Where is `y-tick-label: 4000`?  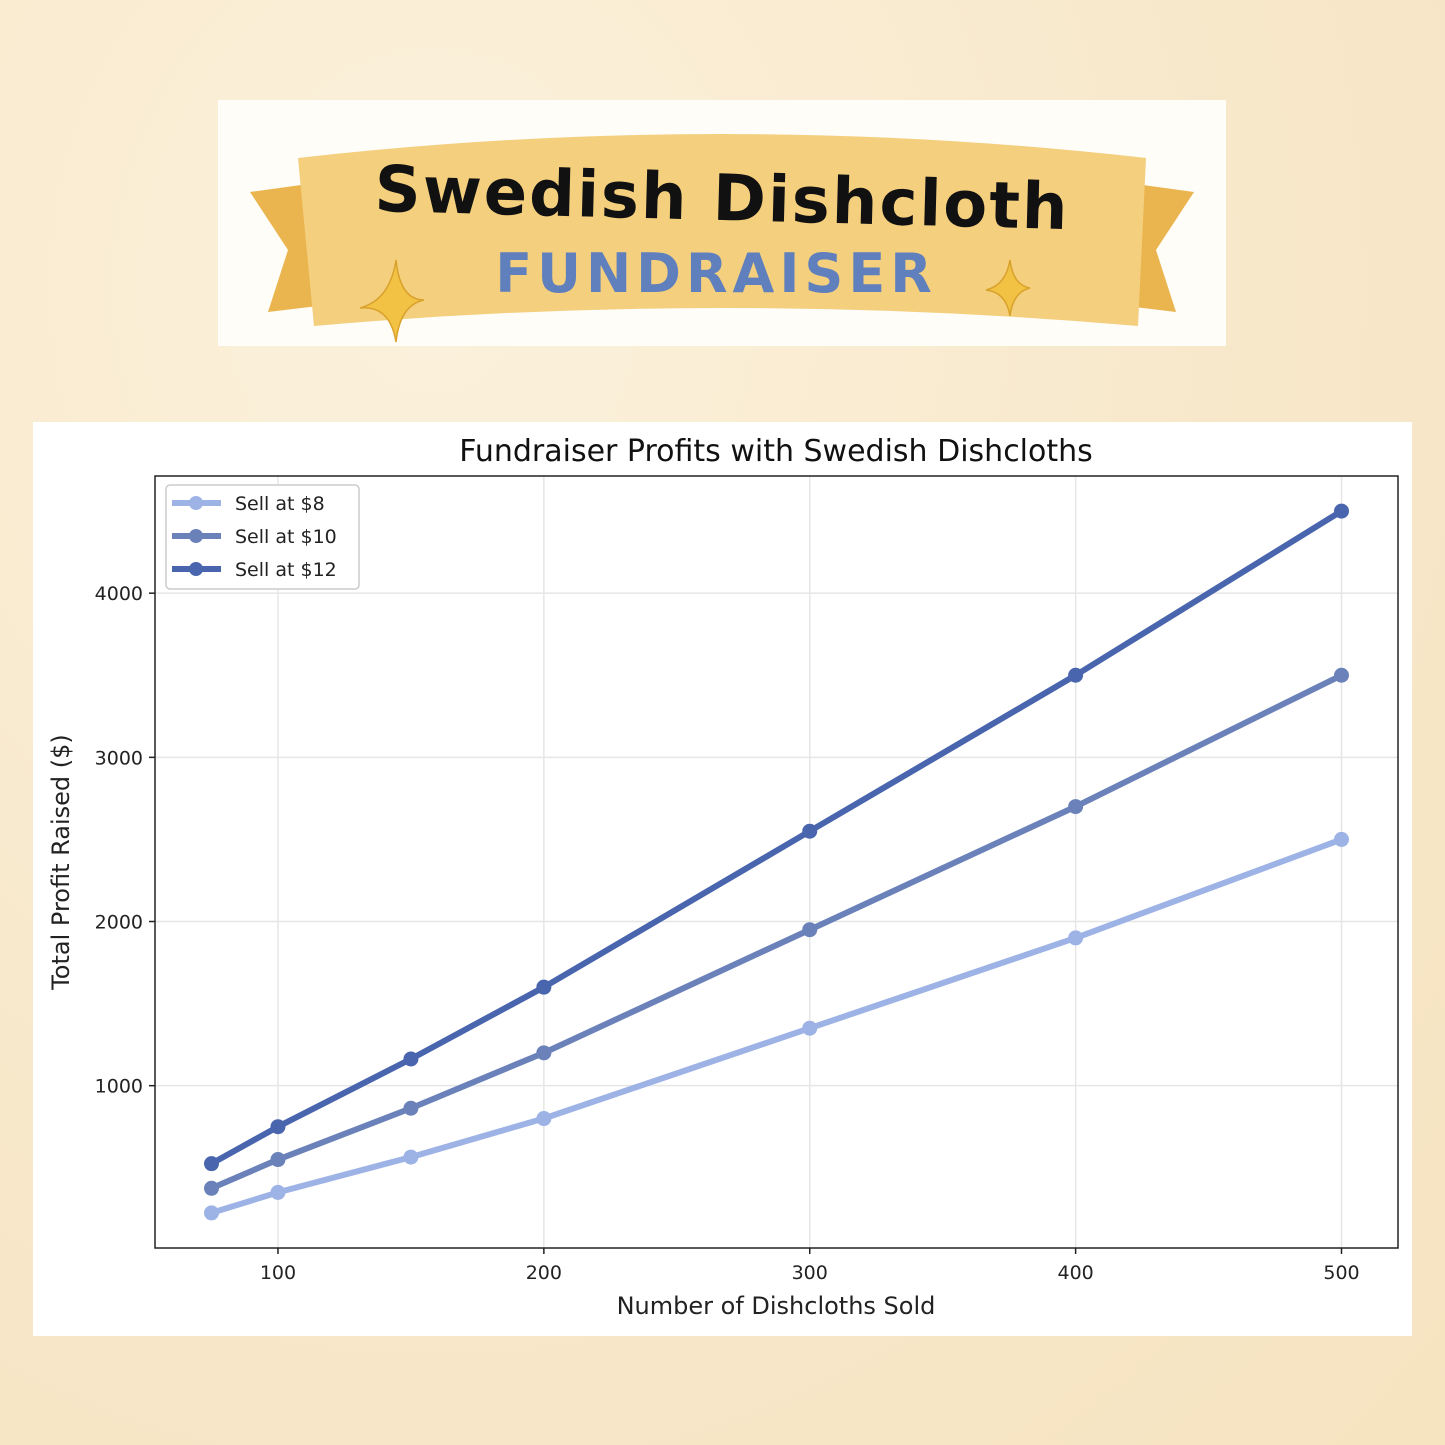
y-tick-label: 4000 is located at coordinates (119, 594).